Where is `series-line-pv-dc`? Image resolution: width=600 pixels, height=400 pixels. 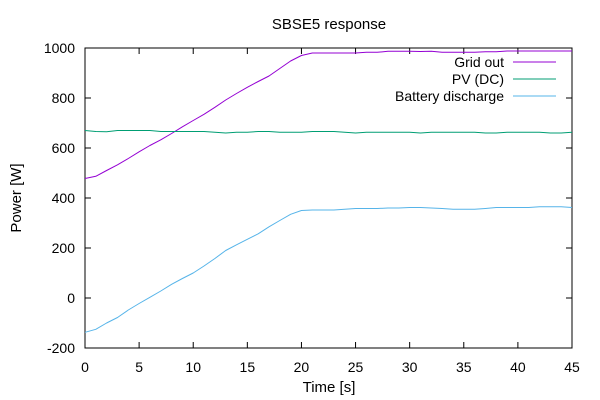 series-line-pv-dc is located at coordinates (328, 132).